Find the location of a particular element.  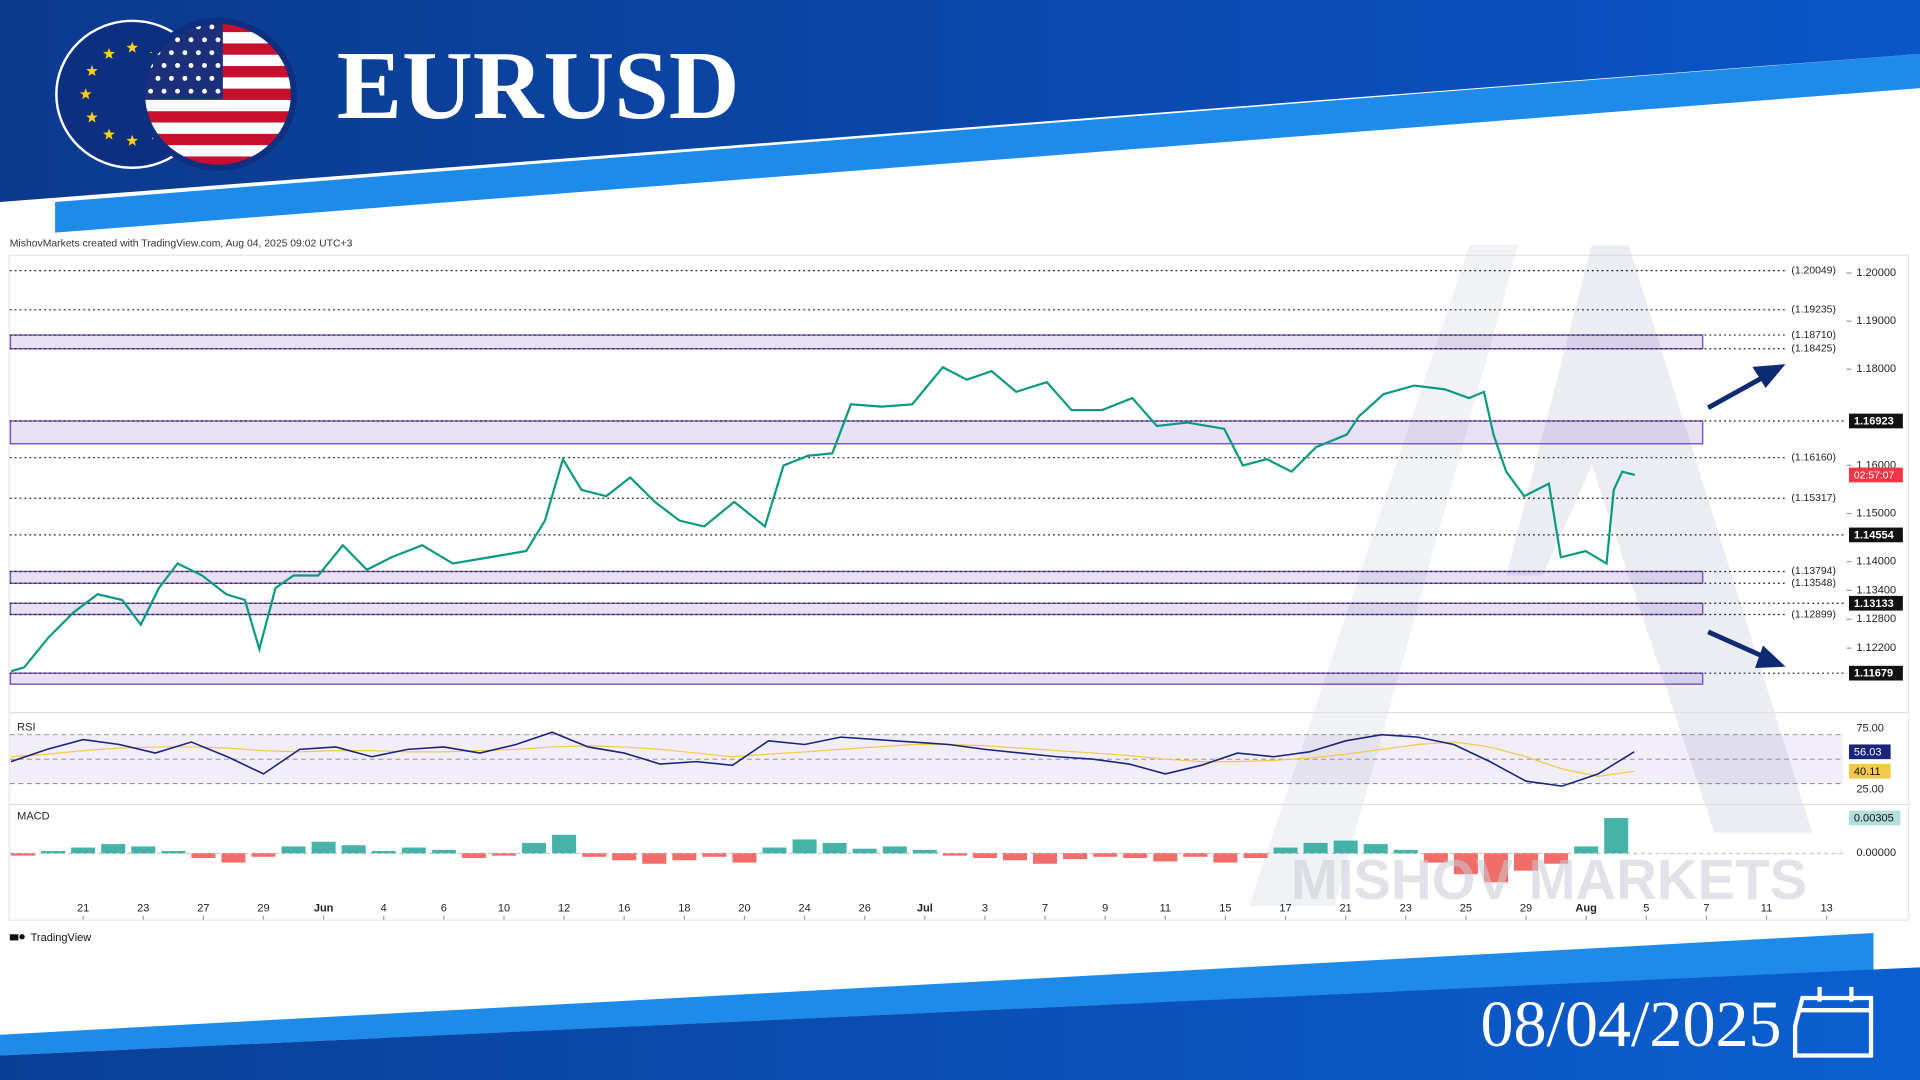

y-tick-label: 1.12800 is located at coordinates (1876, 619).